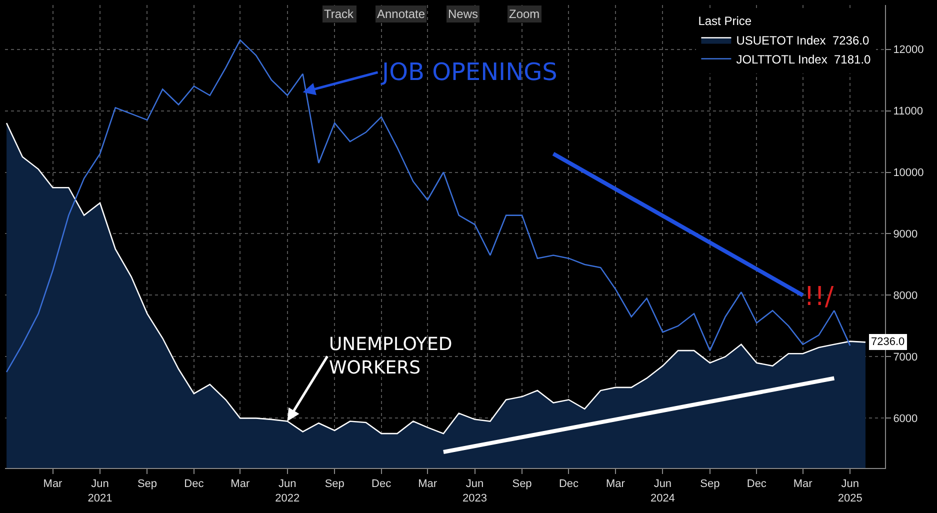 This screenshot has width=937, height=513. I want to click on annotation: News, so click(463, 14).